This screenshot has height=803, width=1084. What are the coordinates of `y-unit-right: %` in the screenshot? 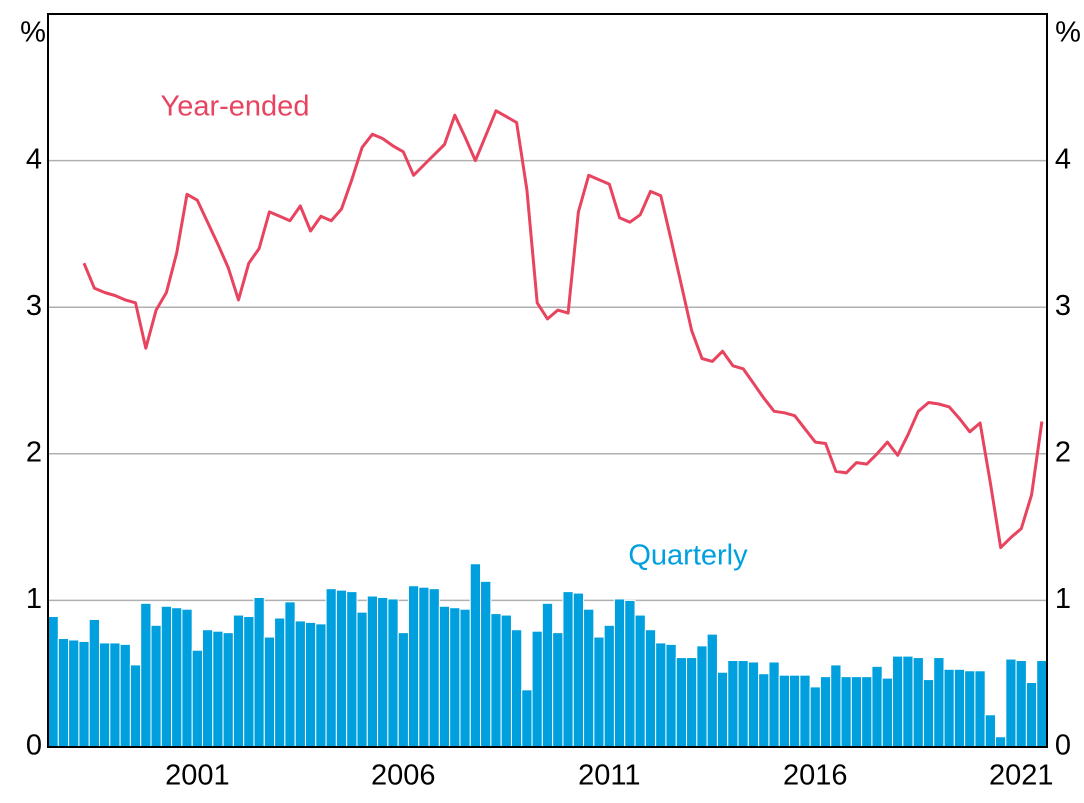 It's located at (1068, 33).